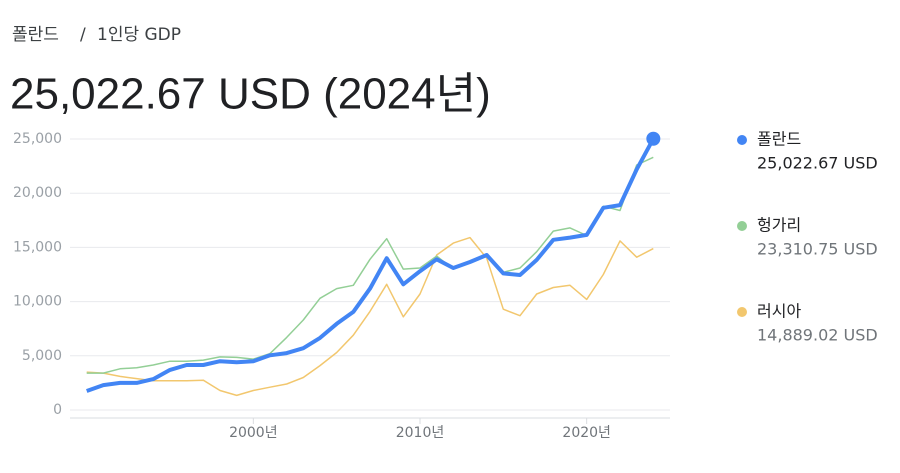 The height and width of the screenshot is (473, 900). What do you see at coordinates (779, 225) in the screenshot?
I see `legend-name: 헝가리` at bounding box center [779, 225].